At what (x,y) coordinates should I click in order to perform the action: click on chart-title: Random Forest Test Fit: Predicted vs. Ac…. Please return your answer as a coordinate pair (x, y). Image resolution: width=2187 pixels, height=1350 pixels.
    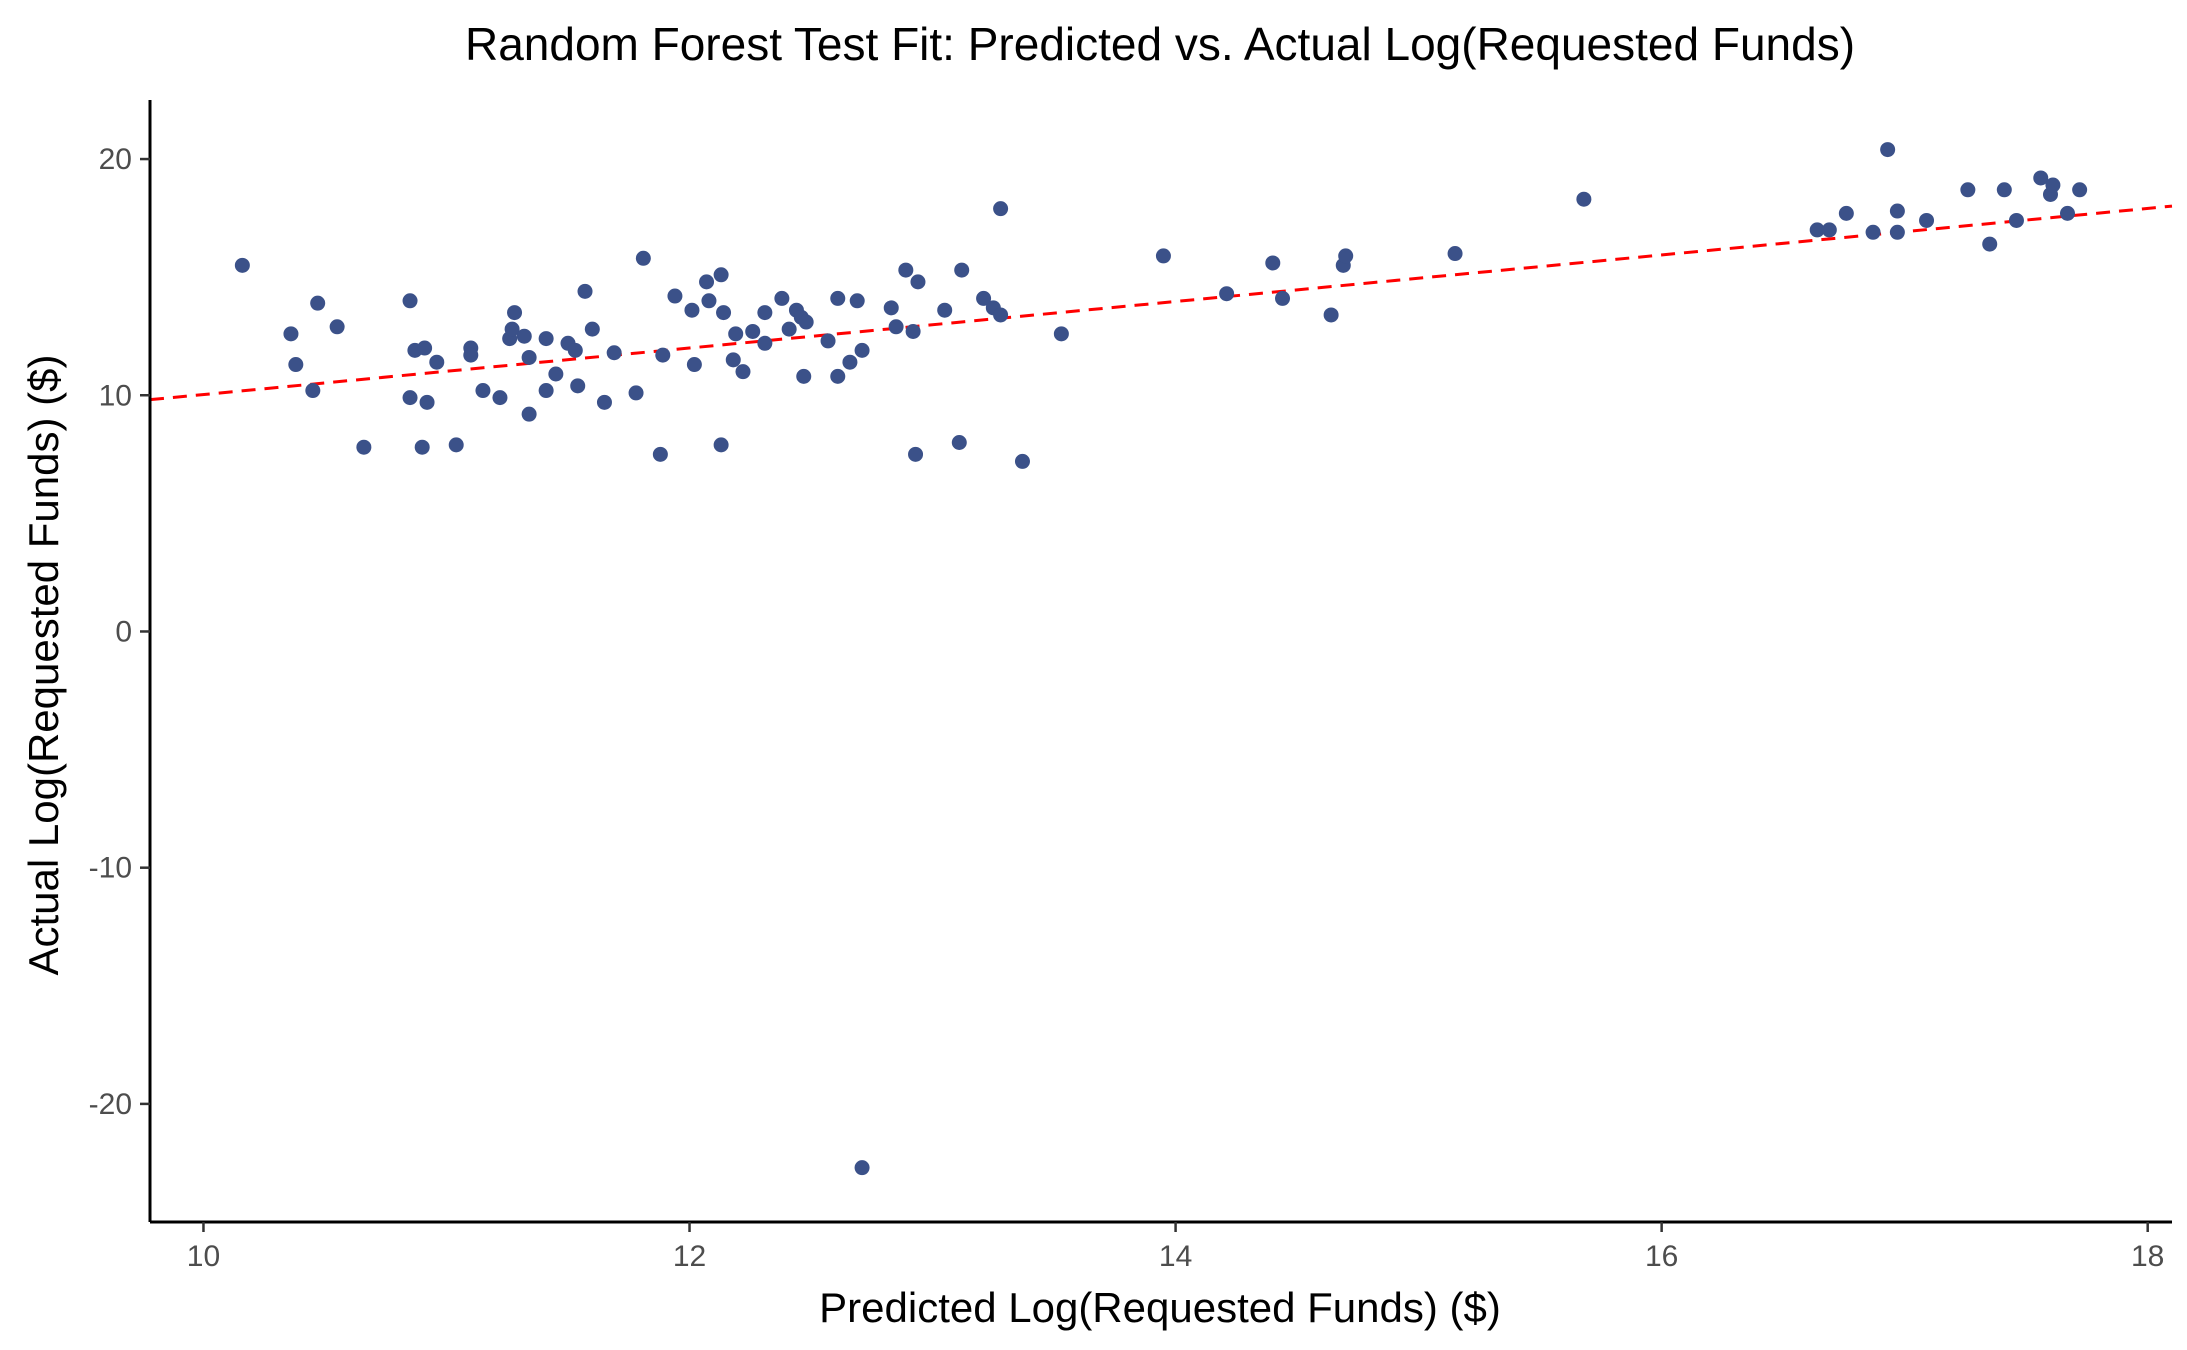
    Looking at the image, I should click on (1160, 44).